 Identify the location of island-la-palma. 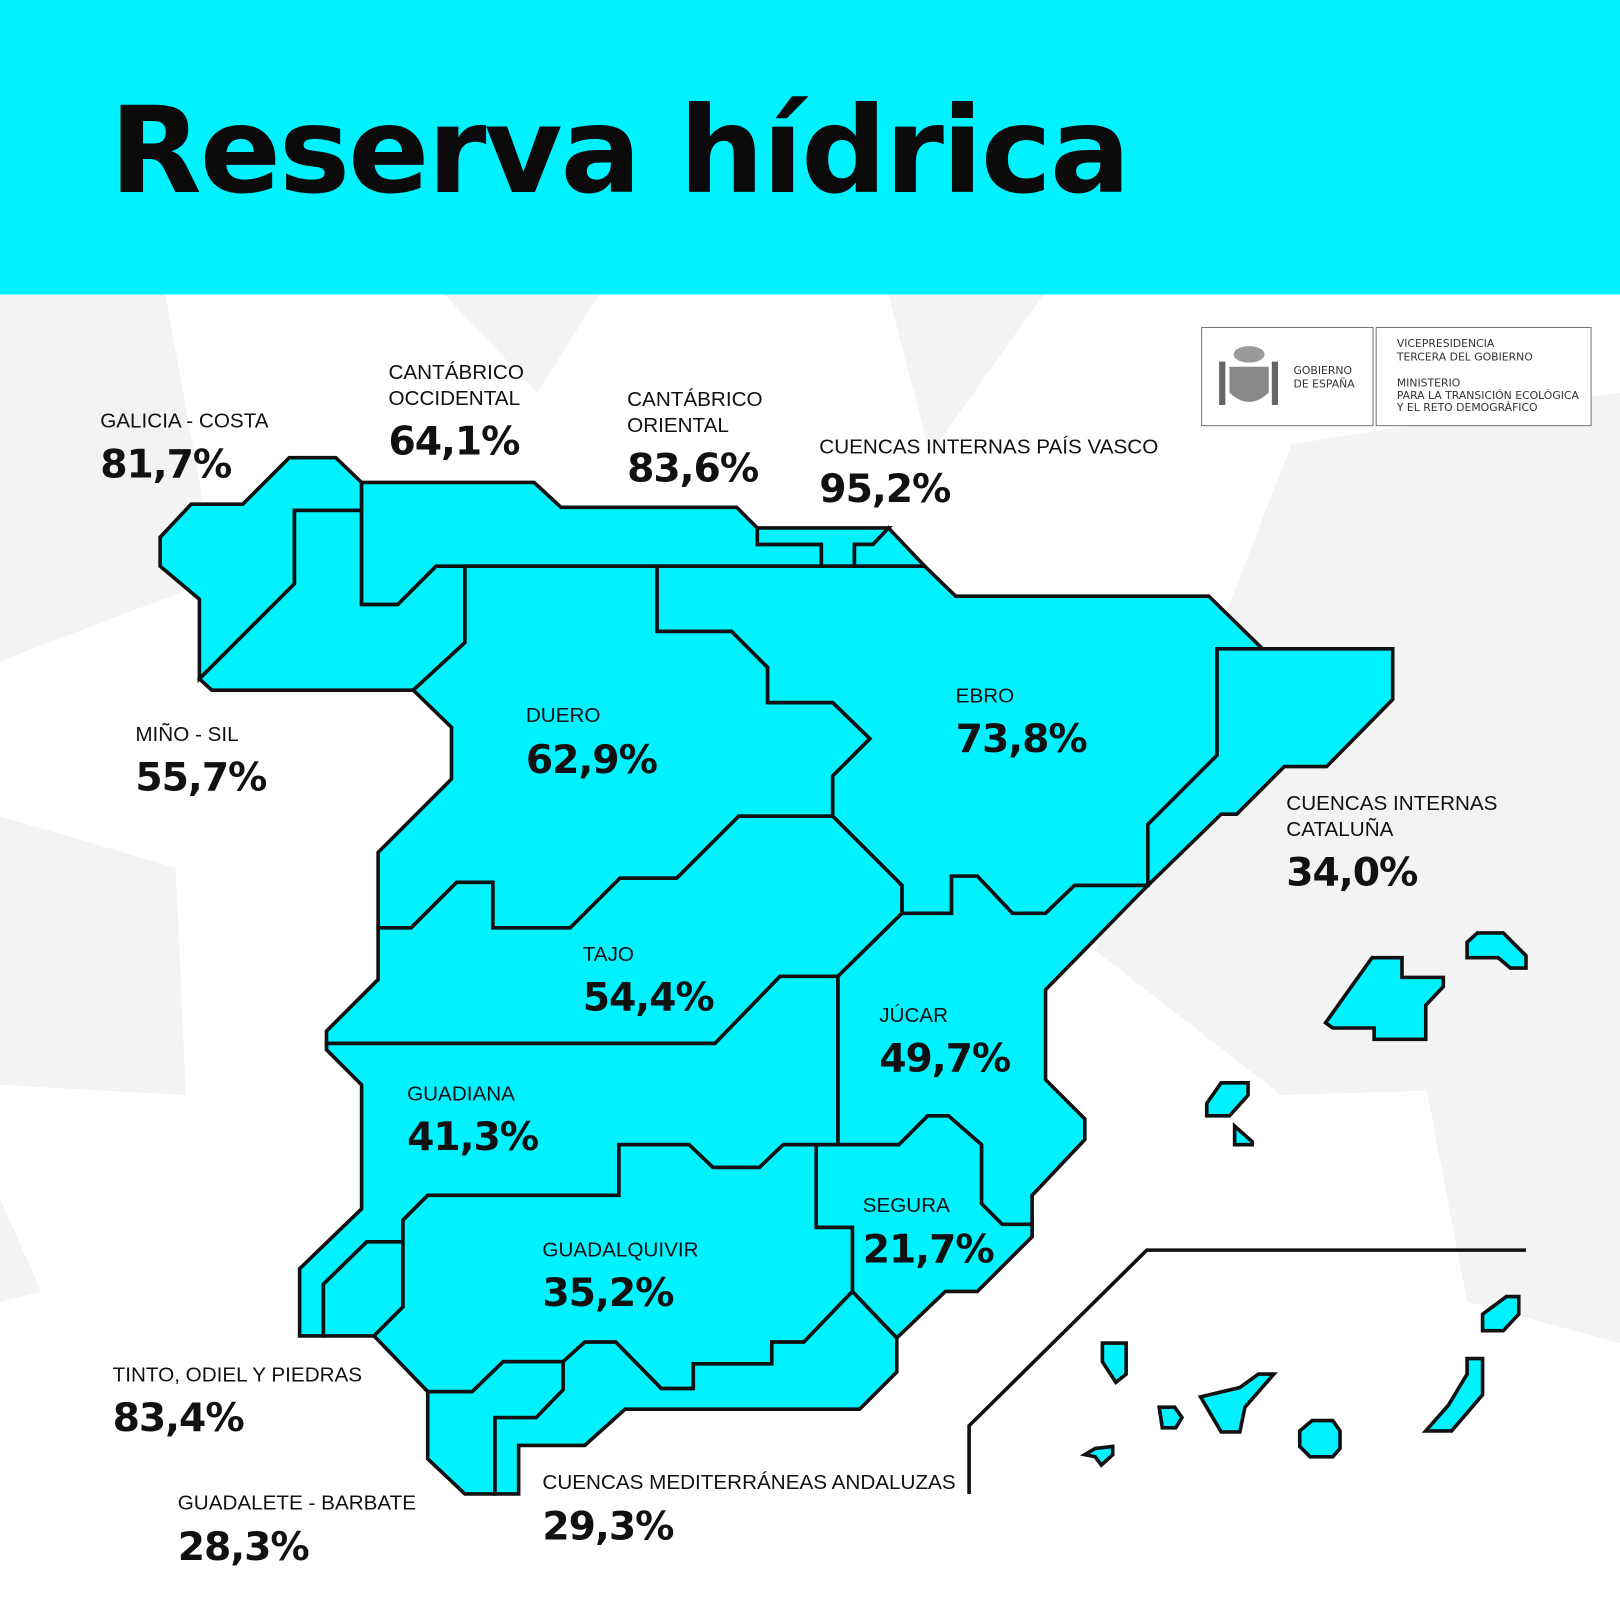
(1114, 1363).